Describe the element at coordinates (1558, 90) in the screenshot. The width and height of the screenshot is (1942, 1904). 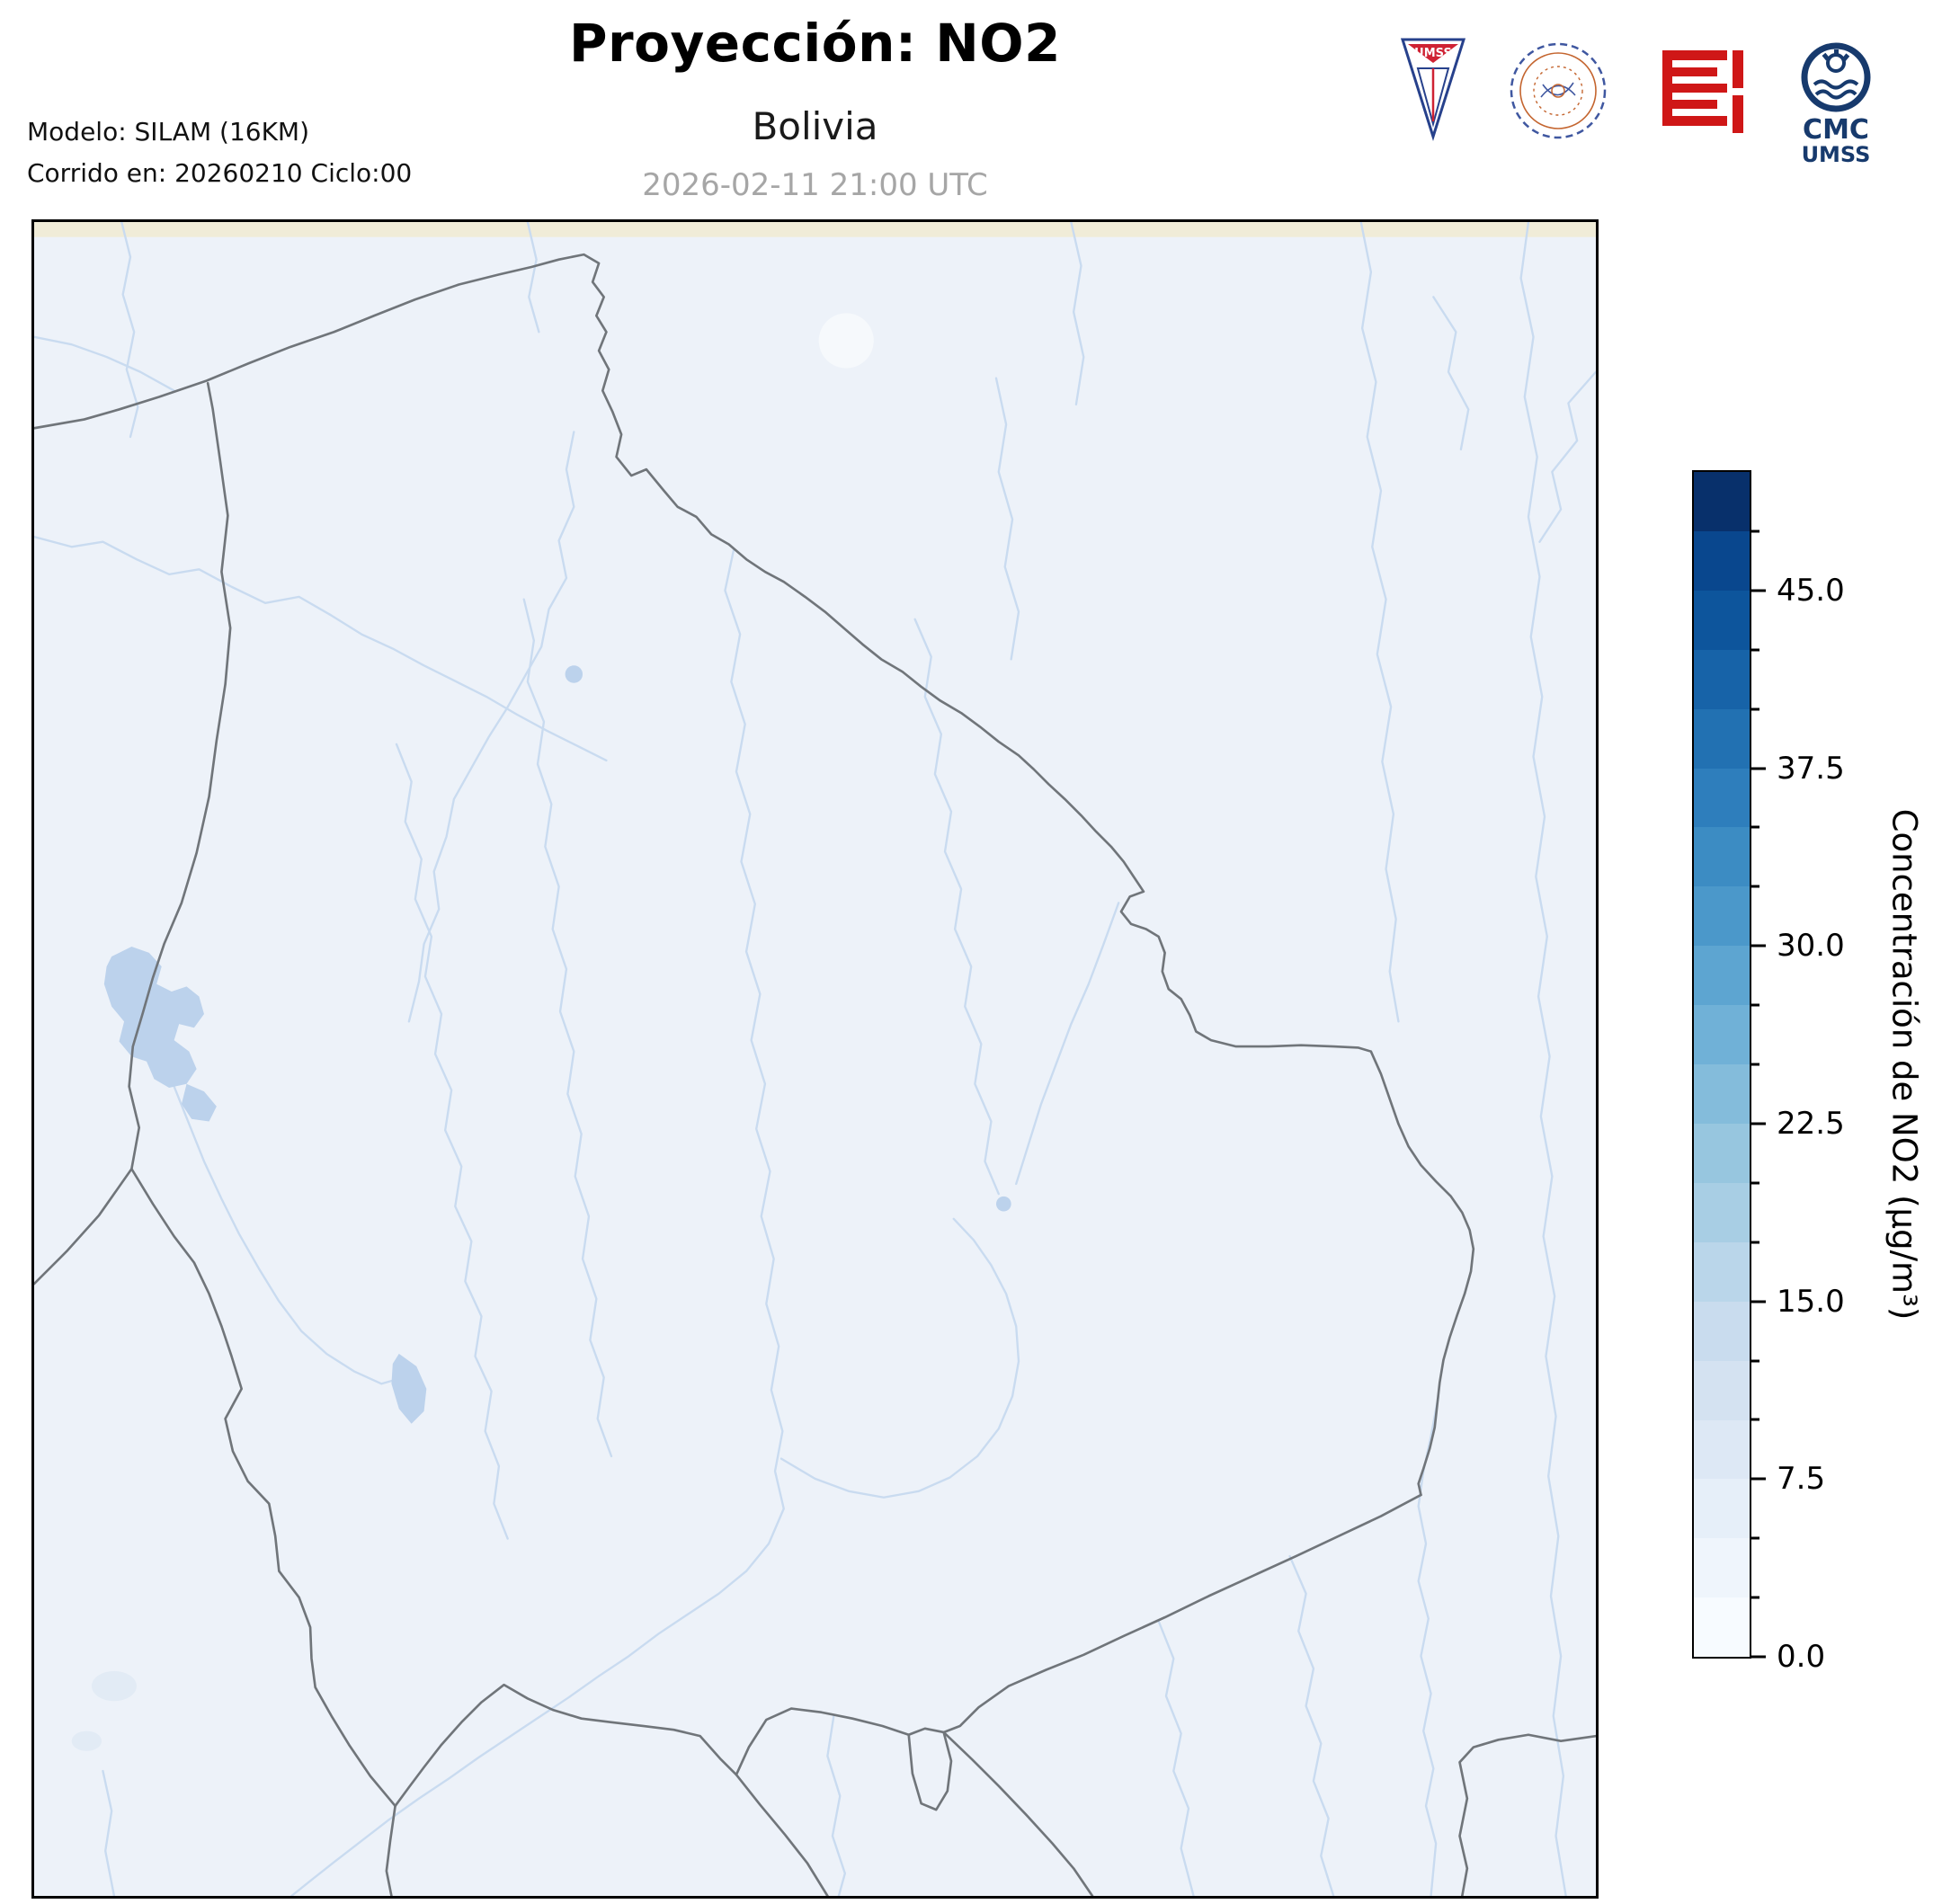
I see `physics-department-seal` at that location.